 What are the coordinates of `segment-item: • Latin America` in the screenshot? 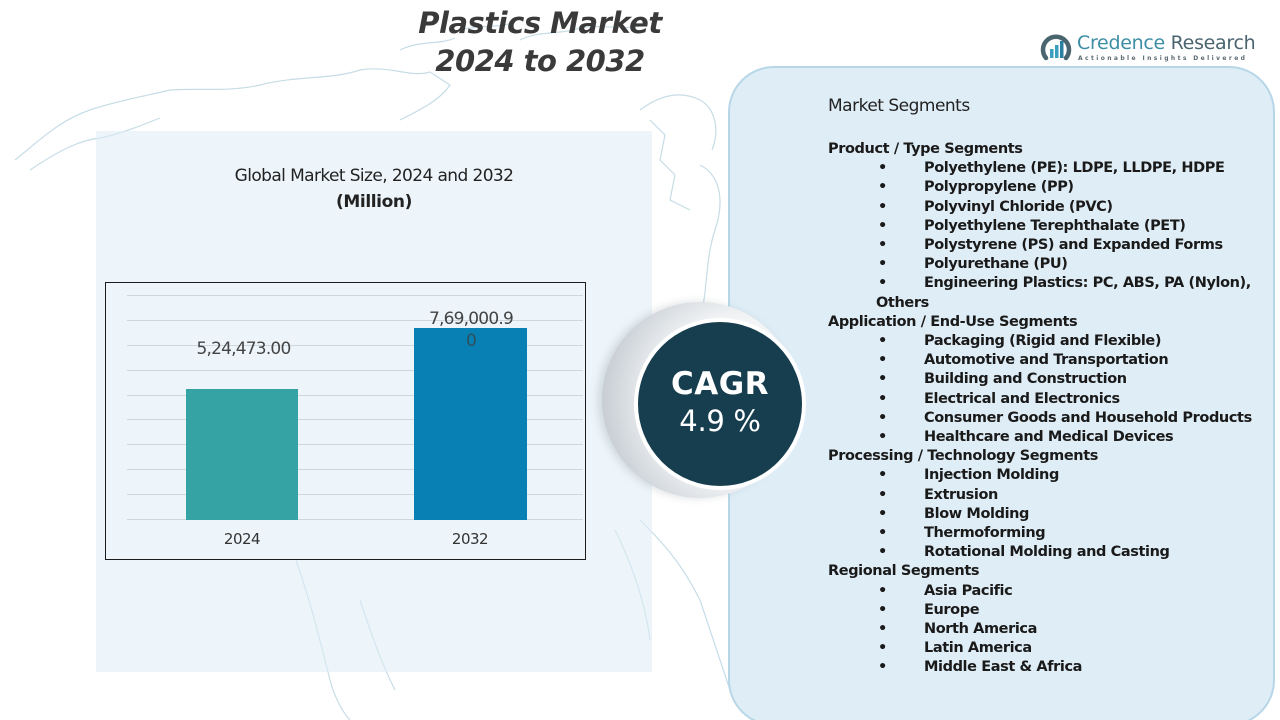 It's located at (1048, 648).